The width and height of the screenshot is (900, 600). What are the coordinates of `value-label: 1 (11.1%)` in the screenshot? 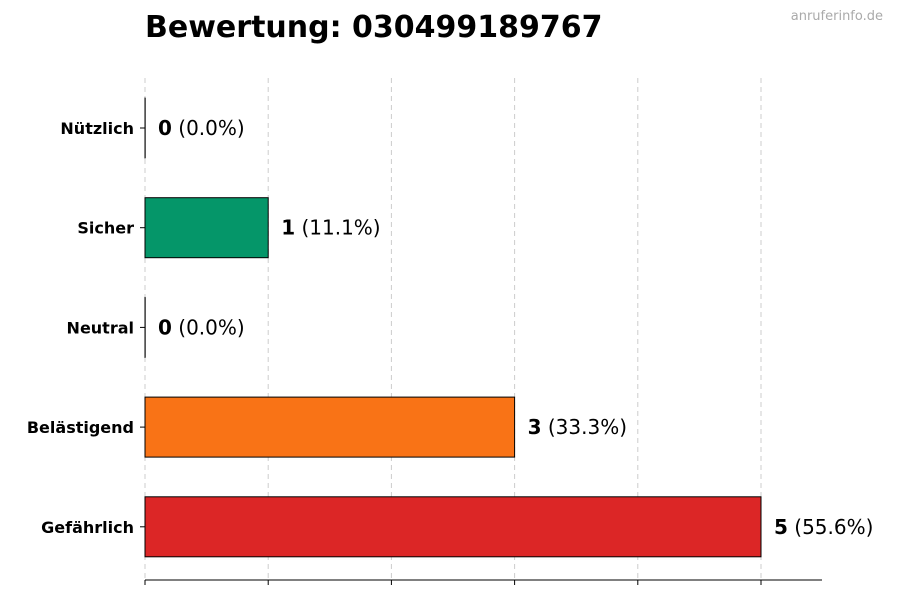 It's located at (330, 228).